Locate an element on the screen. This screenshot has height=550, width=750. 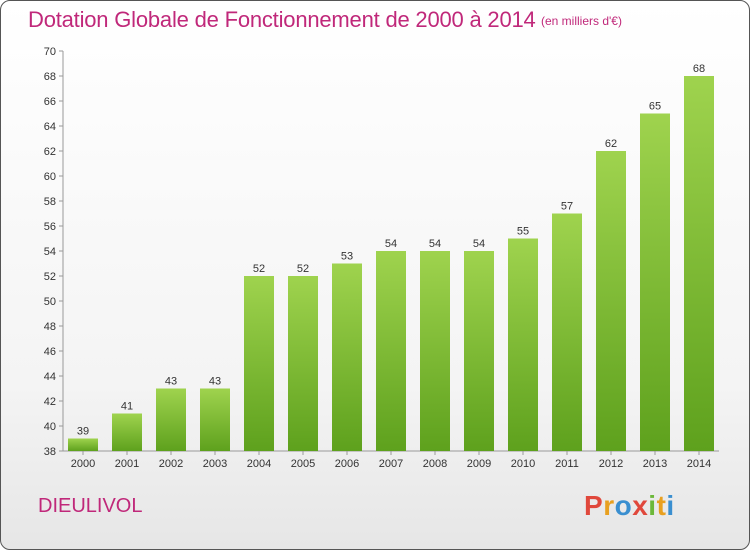
bar-2006 is located at coordinates (347, 357).